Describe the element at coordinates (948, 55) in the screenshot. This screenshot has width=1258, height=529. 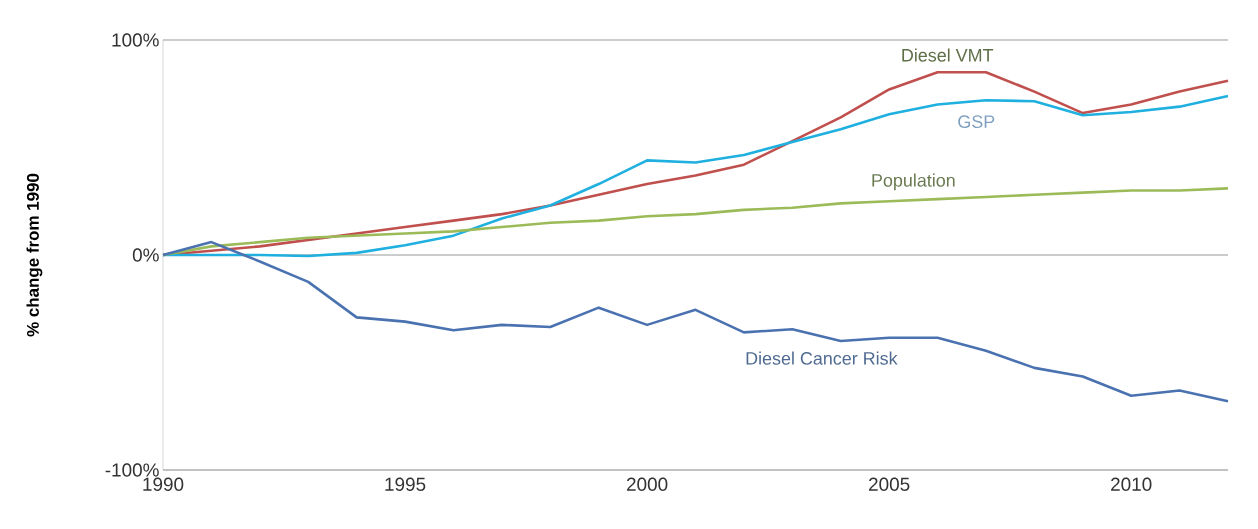
I see `series-label: Diesel VMT` at that location.